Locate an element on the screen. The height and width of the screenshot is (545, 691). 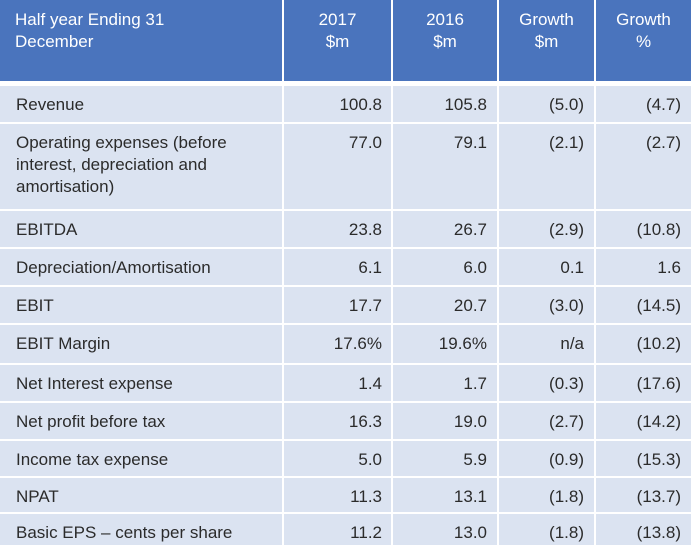
header-growth-m: Growth $m is located at coordinates (546, 40).